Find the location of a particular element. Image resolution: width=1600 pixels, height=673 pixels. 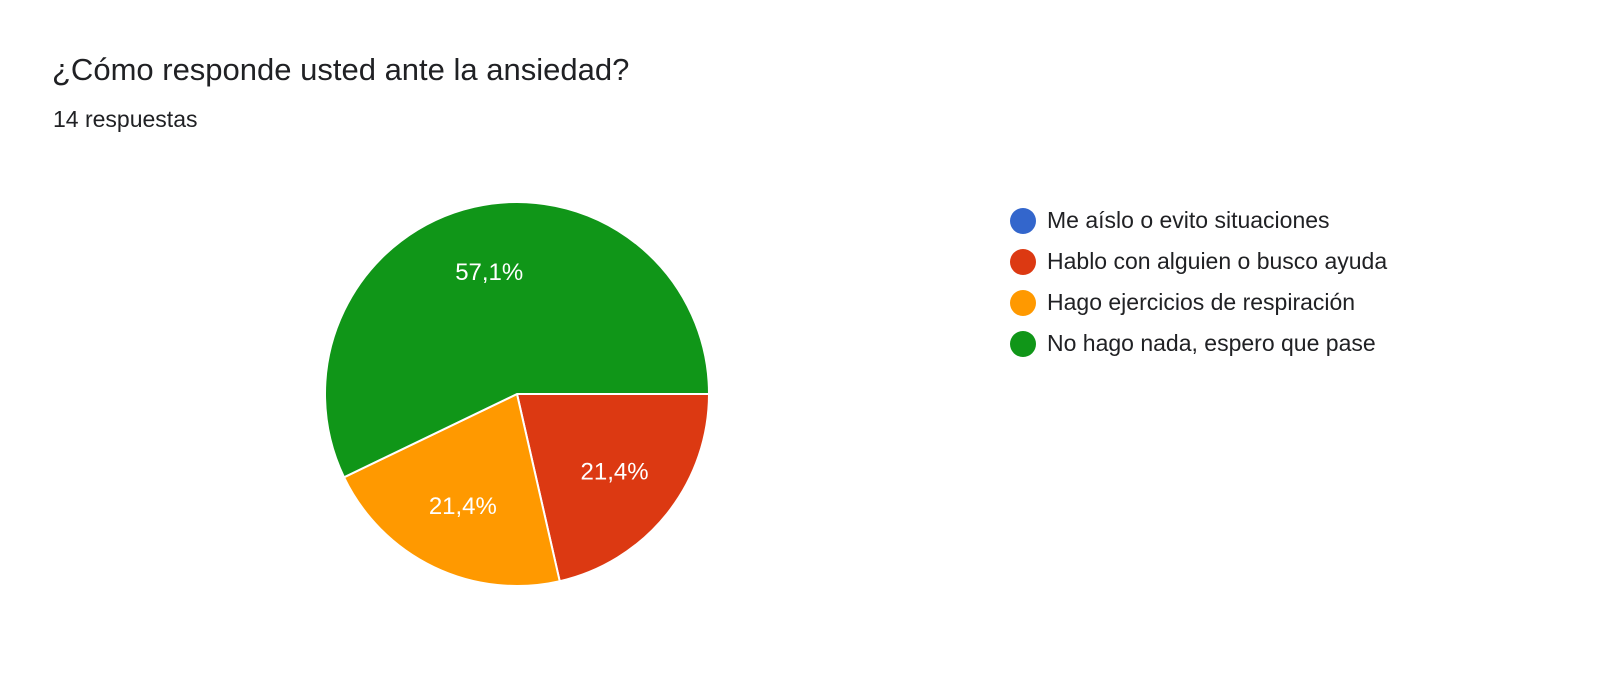

pie-slice-no-hago-nada-espero-que-pase is located at coordinates (517, 340).